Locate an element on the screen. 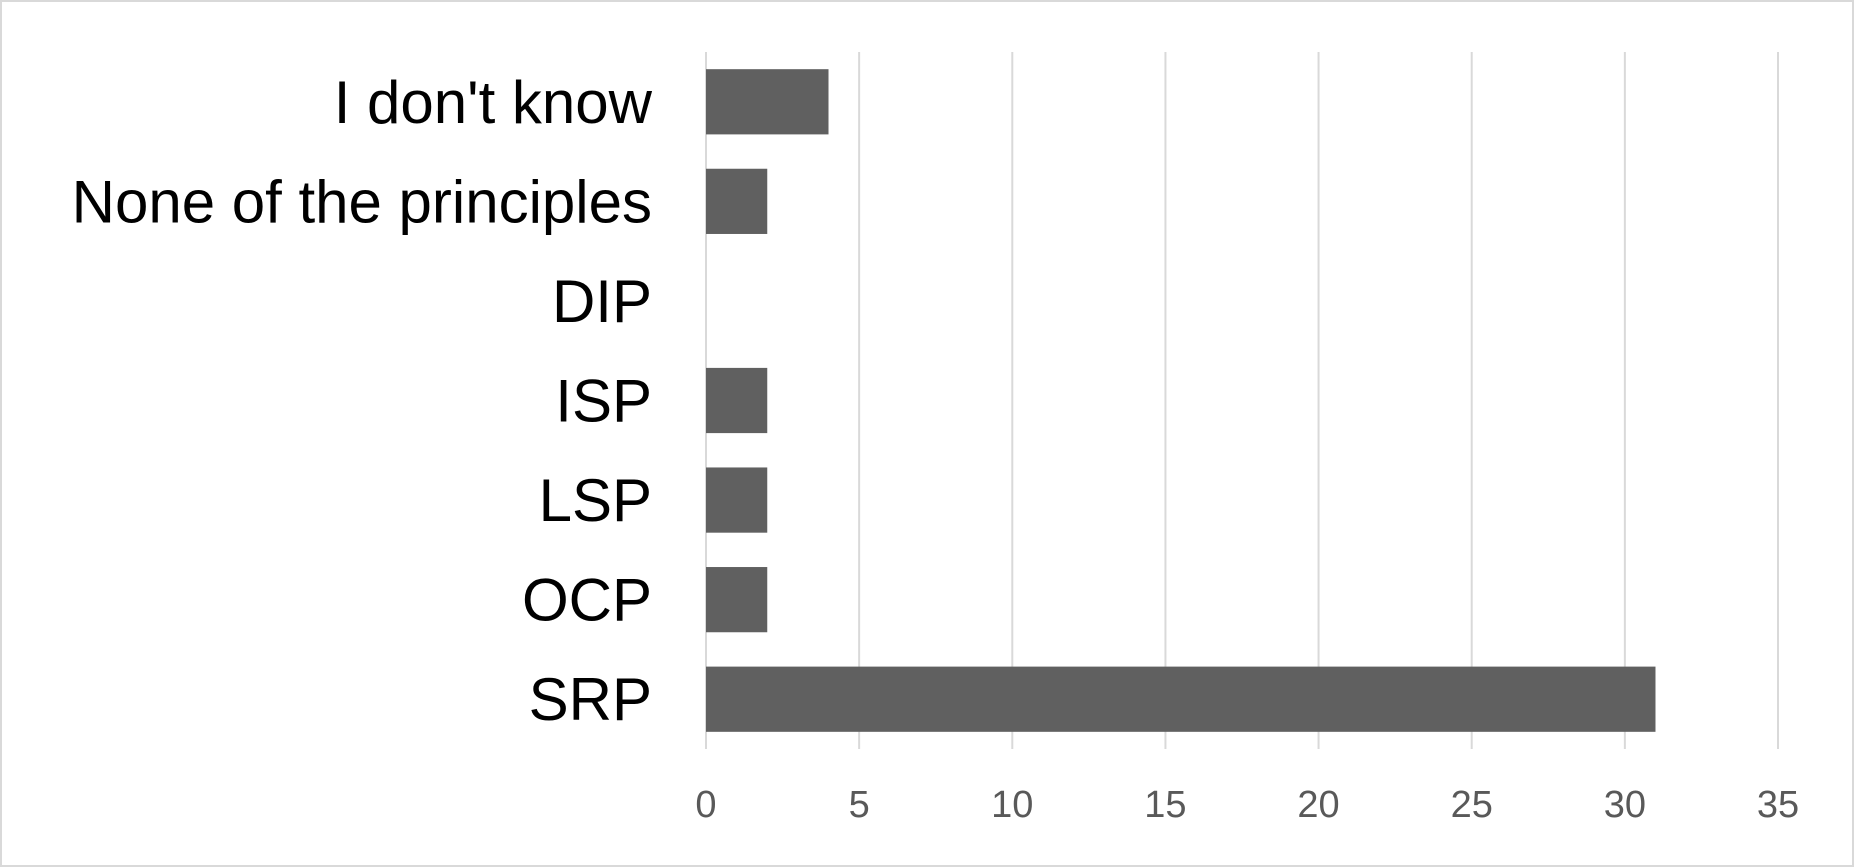 The image size is (1854, 867). category-label: OCP is located at coordinates (587, 600).